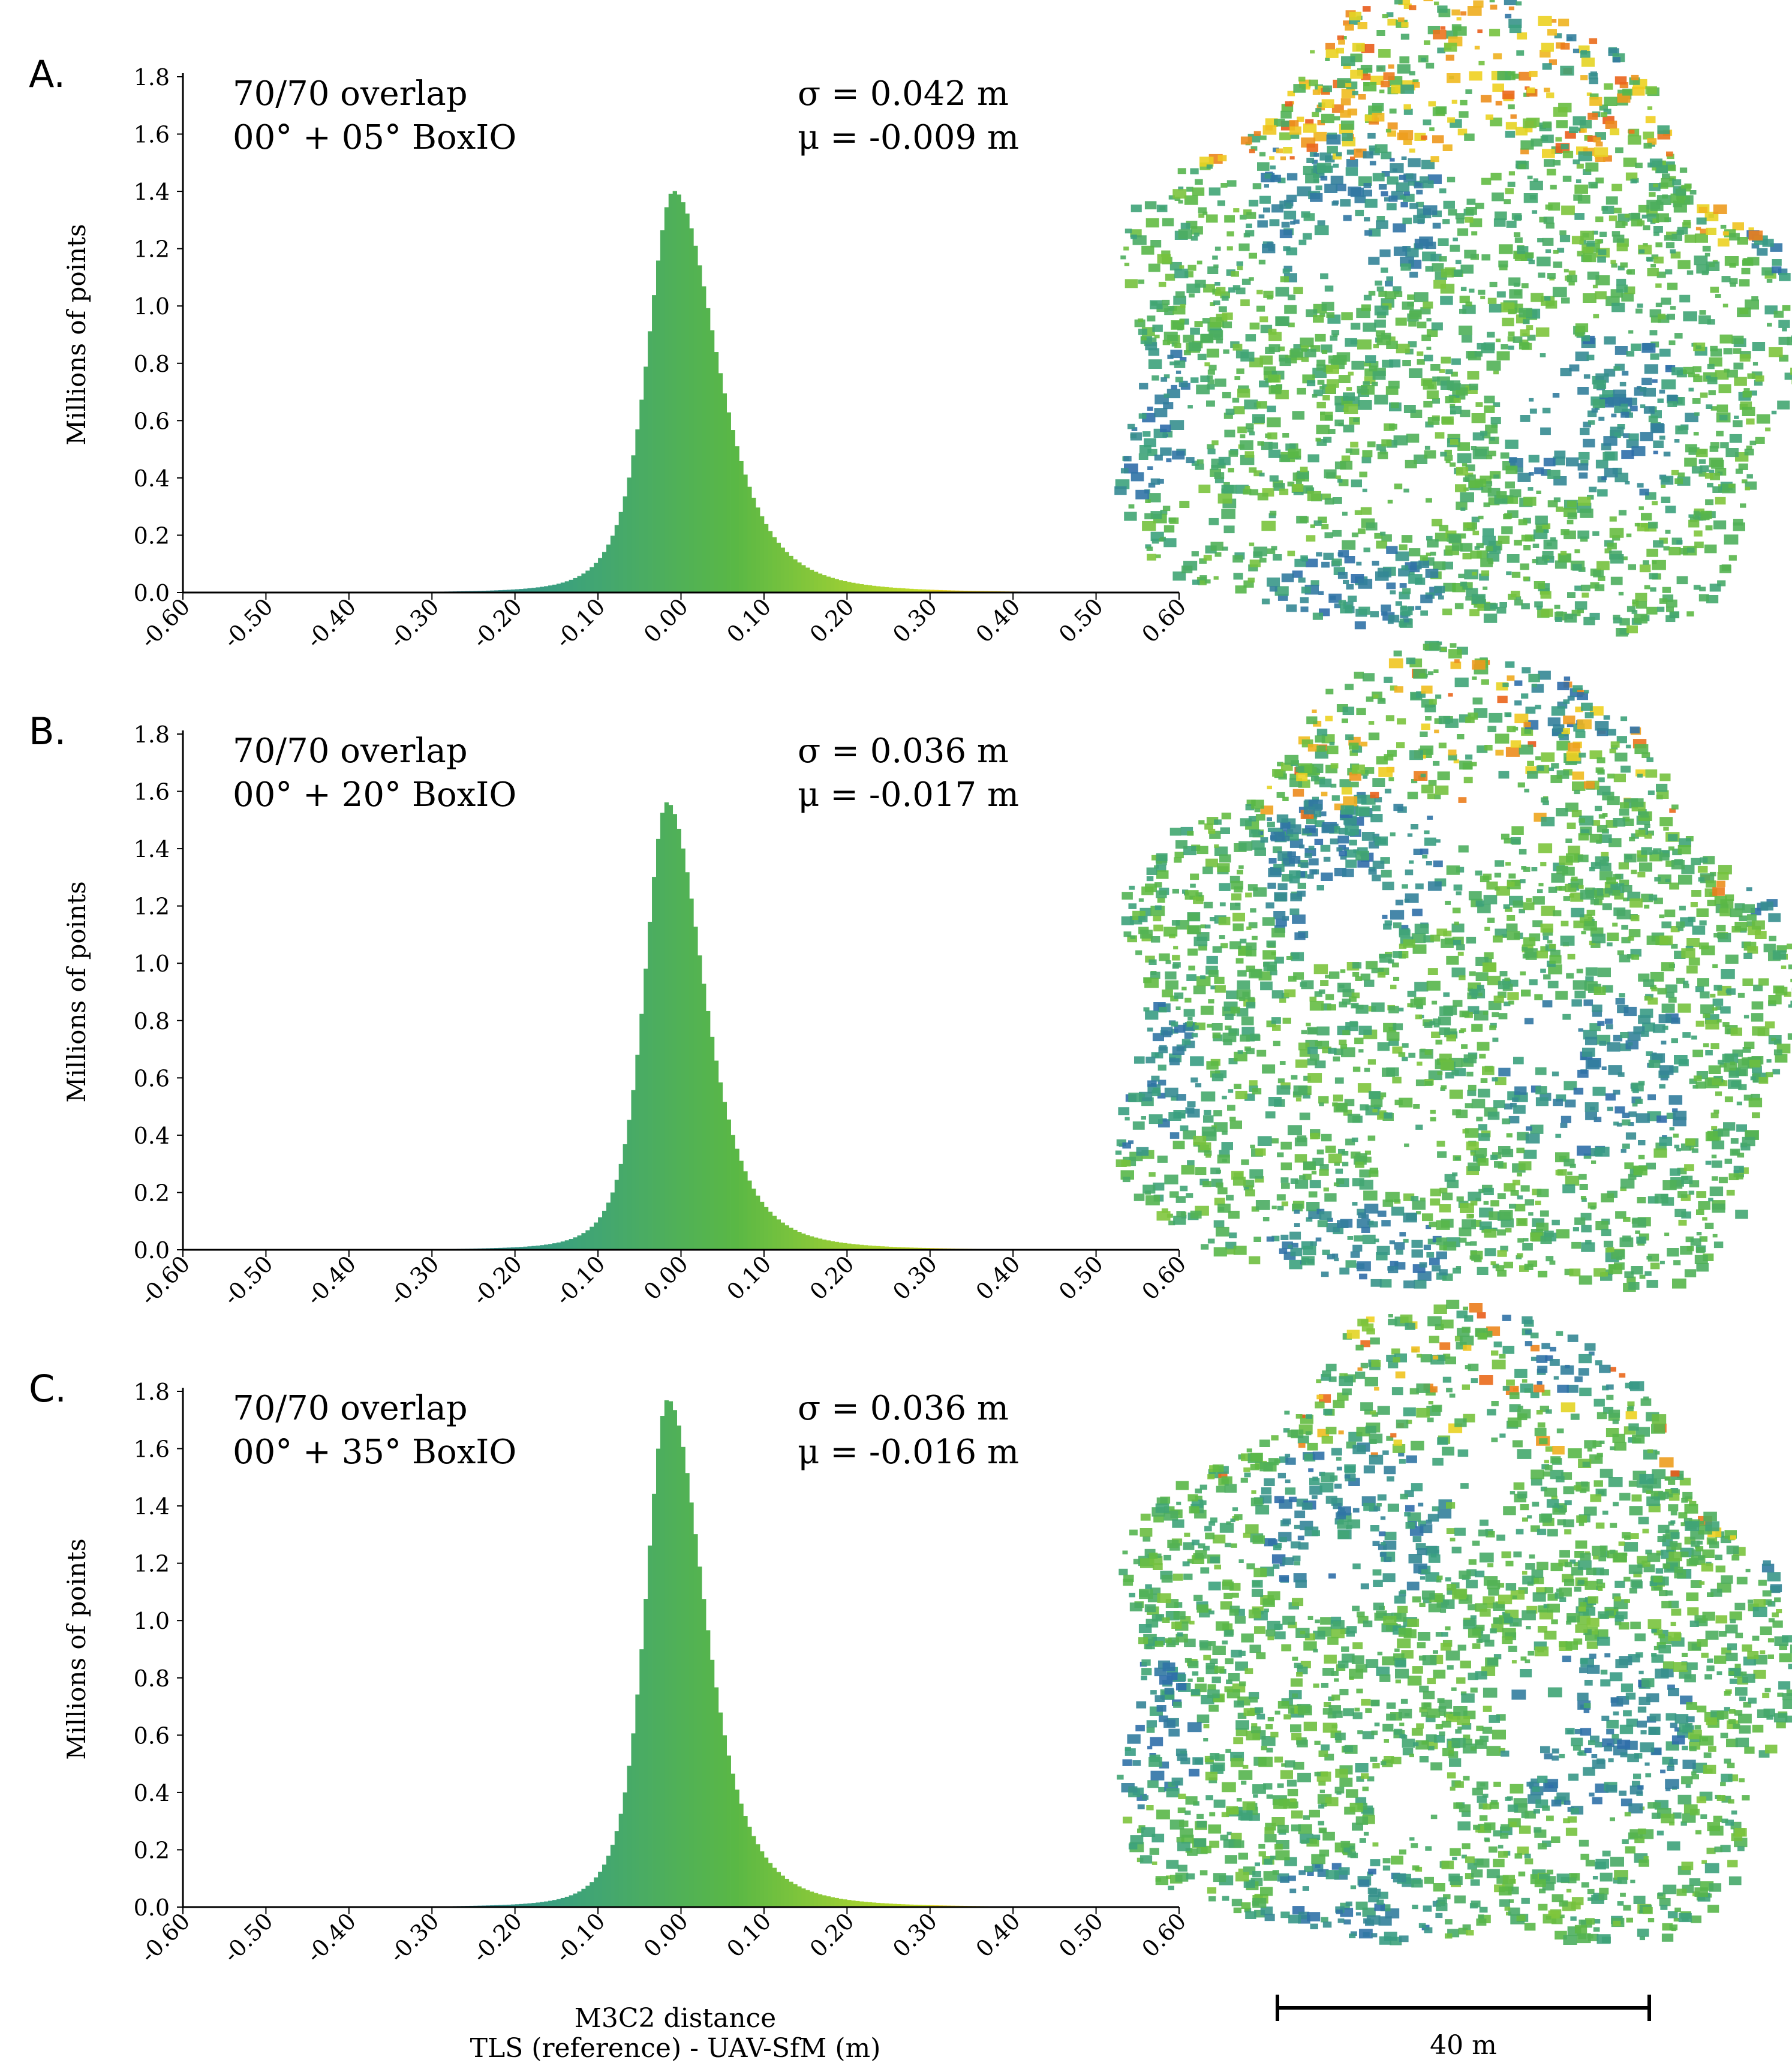  What do you see at coordinates (152, 1136) in the screenshot?
I see `y-tick-label: 0.4` at bounding box center [152, 1136].